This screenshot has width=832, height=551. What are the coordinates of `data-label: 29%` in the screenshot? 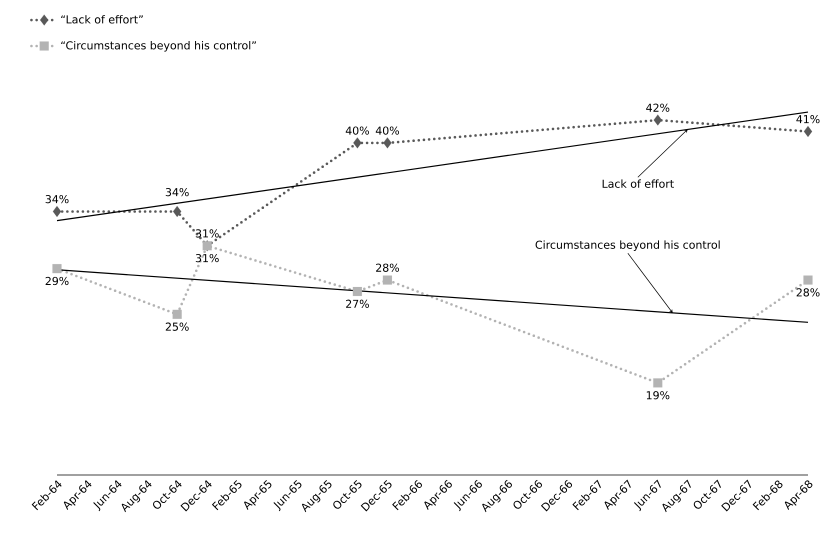 It's located at (57, 281).